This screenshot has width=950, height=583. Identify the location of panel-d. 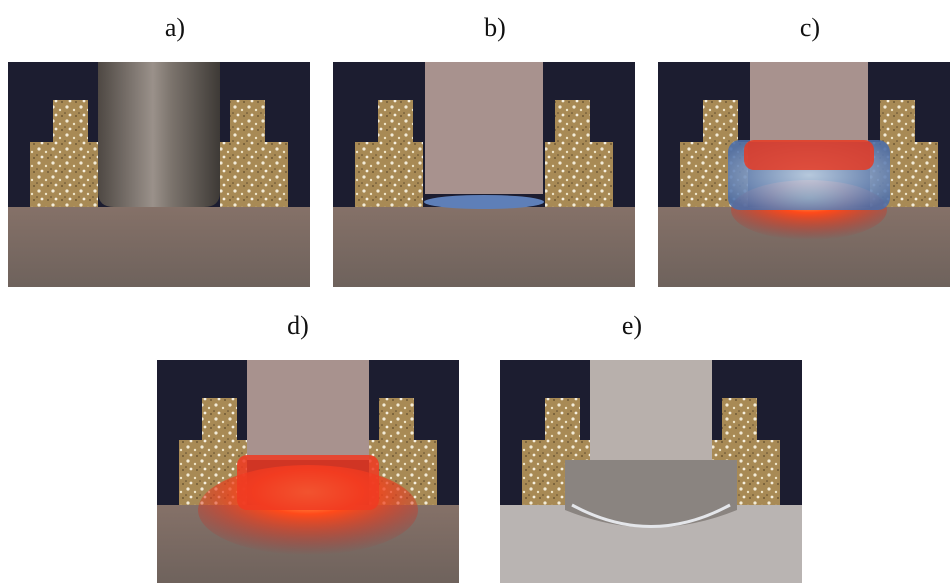
(308, 471).